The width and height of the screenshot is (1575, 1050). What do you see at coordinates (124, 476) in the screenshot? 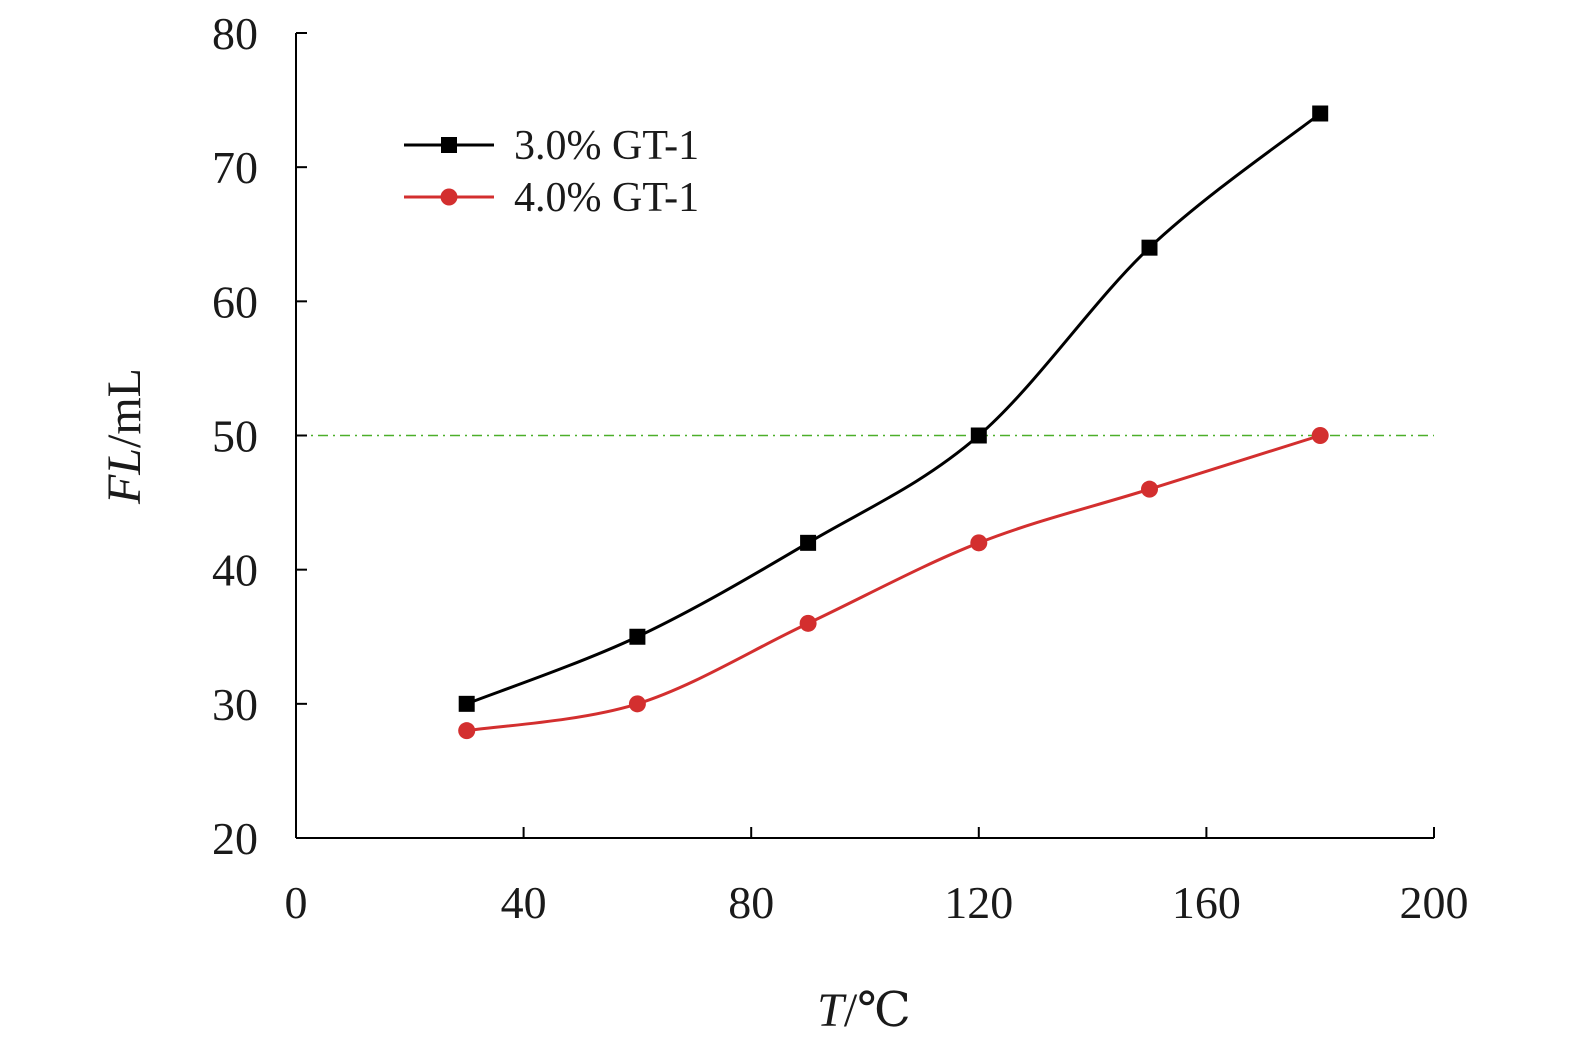
I see `y-axis-title-symbol: FL` at bounding box center [124, 476].